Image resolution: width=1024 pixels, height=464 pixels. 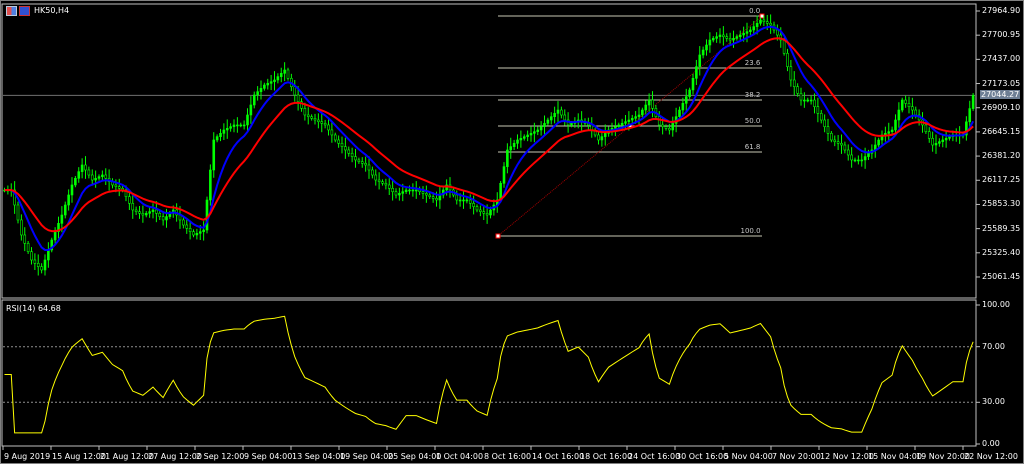 What do you see at coordinates (847, 456) in the screenshot?
I see `time-axis-label: 12 Nov 12:00` at bounding box center [847, 456].